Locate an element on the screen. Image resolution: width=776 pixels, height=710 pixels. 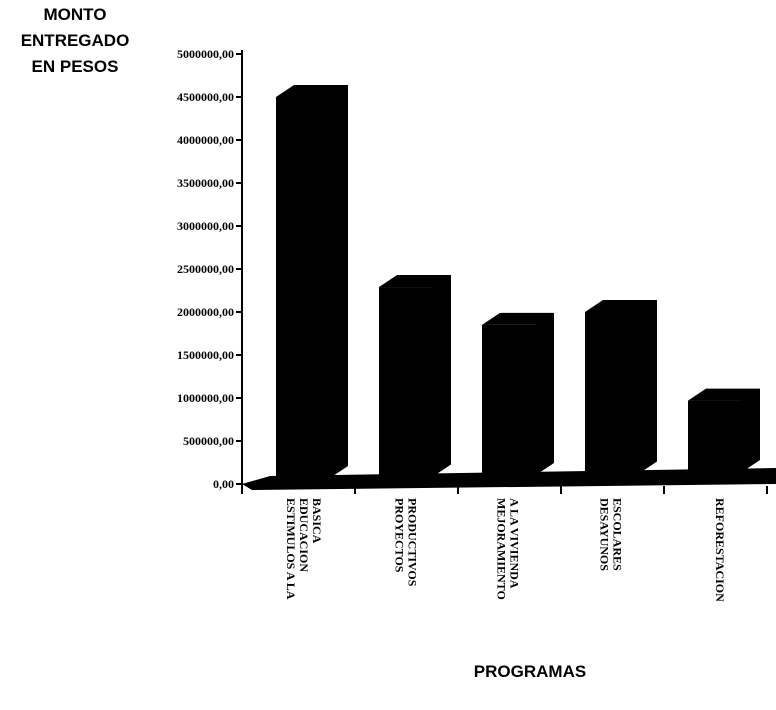
y-tick-label: 5000000,00 is located at coordinates (205, 54).